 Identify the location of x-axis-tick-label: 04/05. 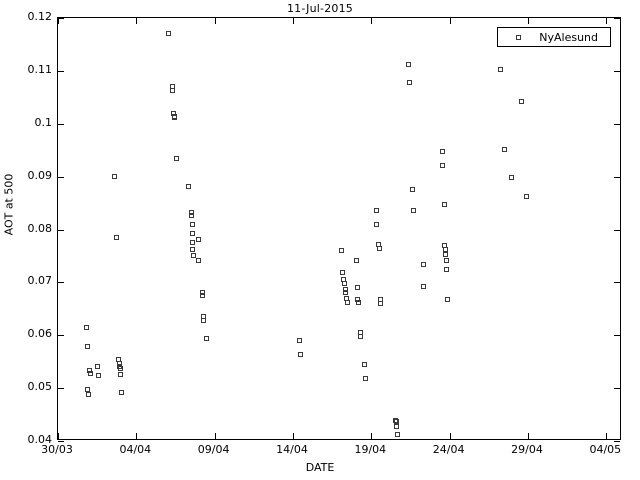
(605, 449).